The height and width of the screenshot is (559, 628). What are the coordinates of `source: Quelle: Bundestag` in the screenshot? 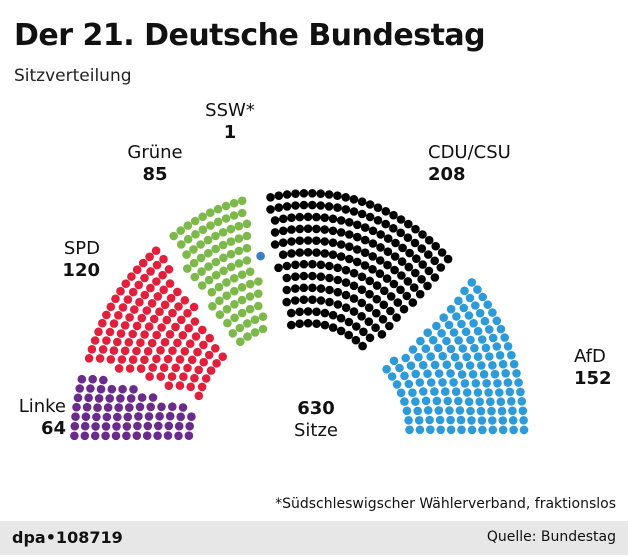 It's located at (551, 537).